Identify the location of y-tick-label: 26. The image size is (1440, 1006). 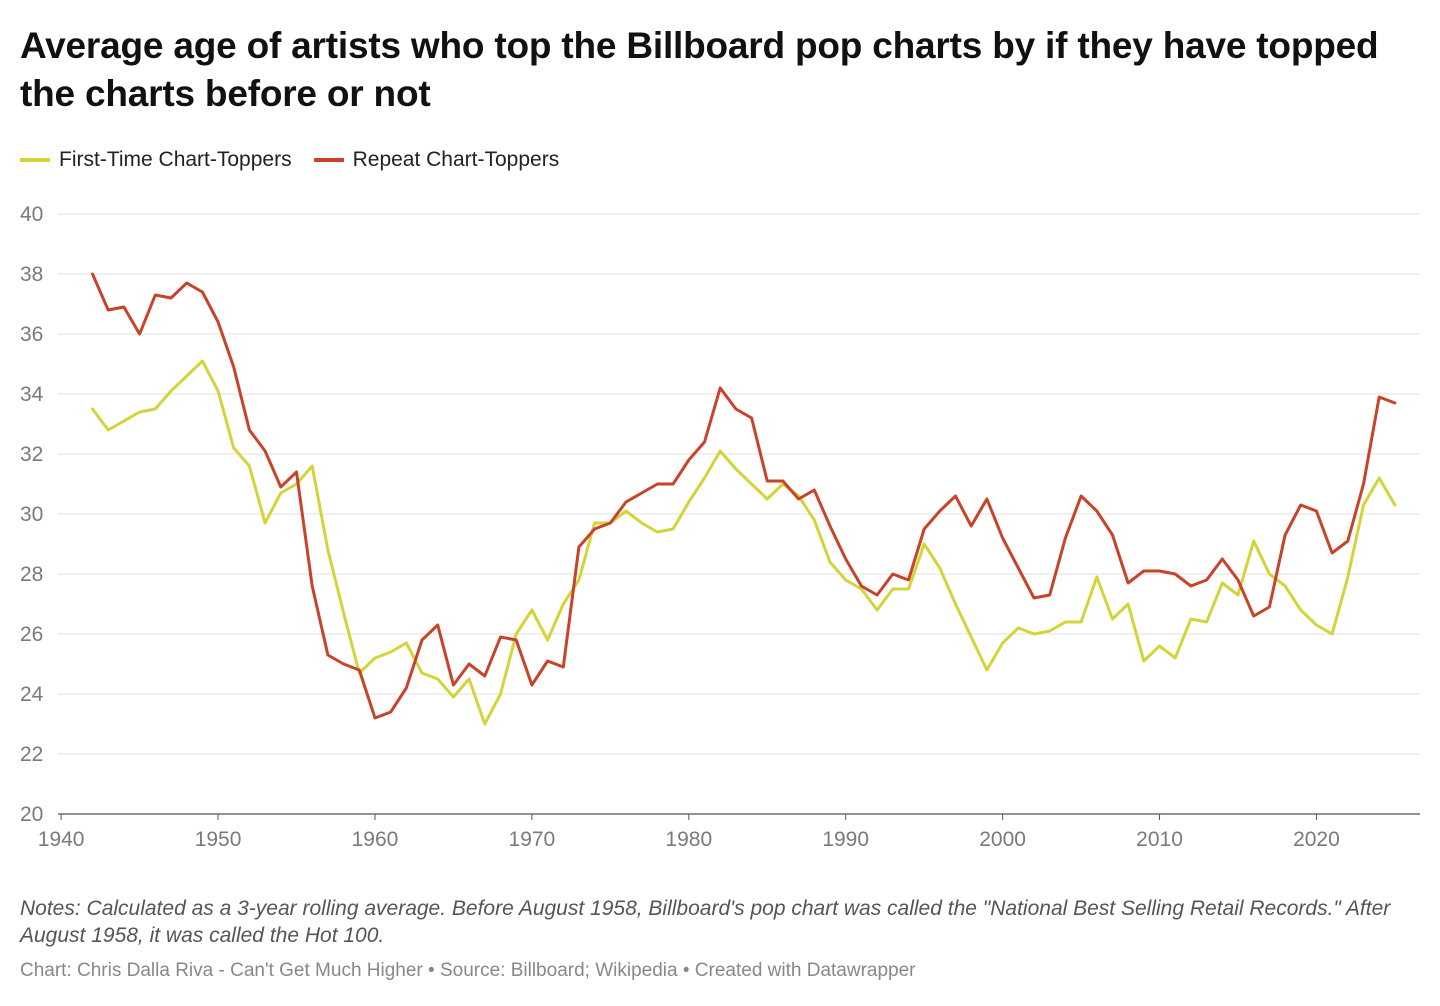
(31, 634).